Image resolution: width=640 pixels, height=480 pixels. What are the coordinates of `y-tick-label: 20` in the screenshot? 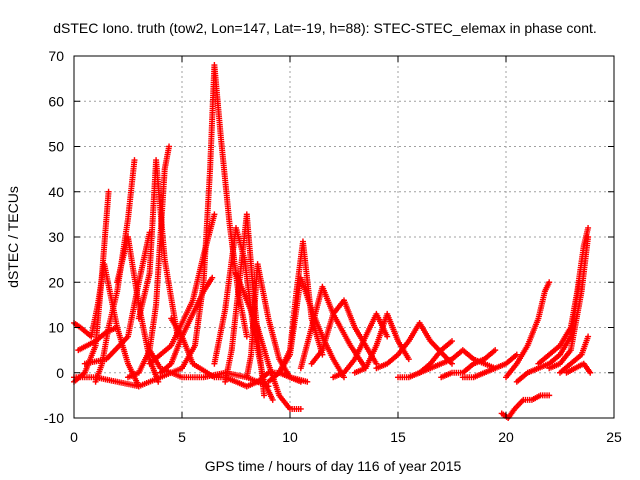 It's located at (56, 282).